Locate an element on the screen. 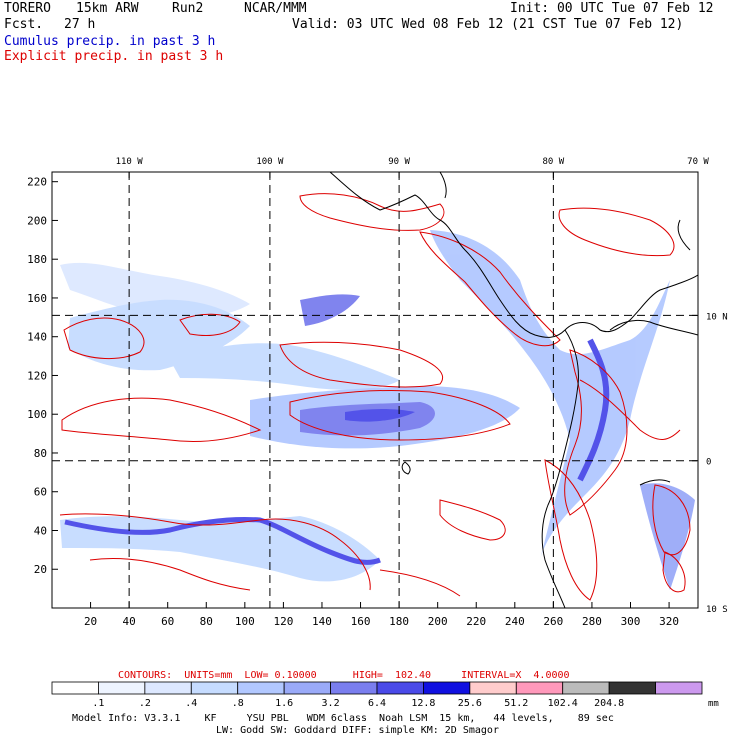  lon-label-0: 110 W is located at coordinates (130, 162).